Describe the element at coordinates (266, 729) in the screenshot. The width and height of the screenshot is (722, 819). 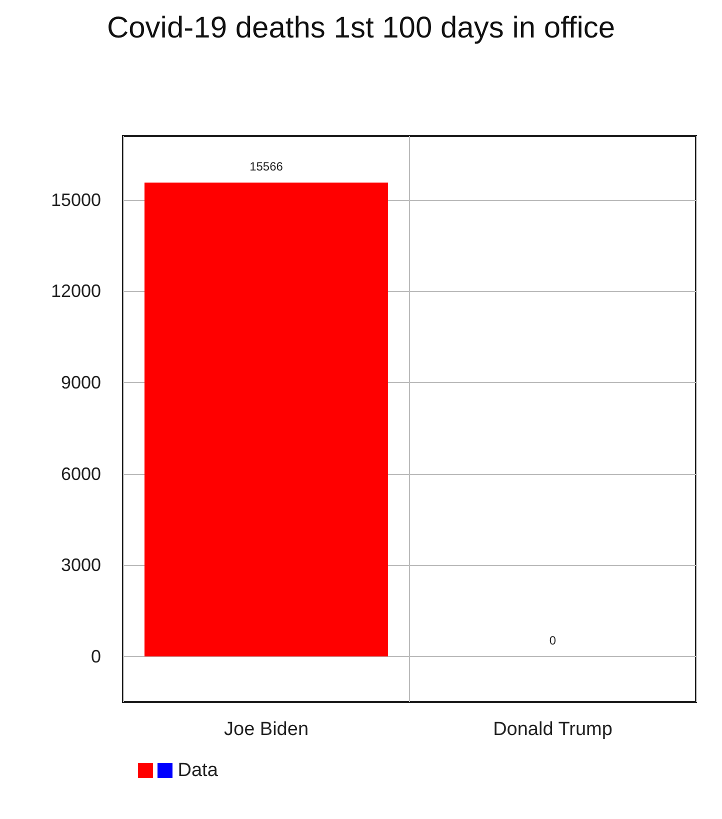
I see `x-tick-label: Joe Biden` at that location.